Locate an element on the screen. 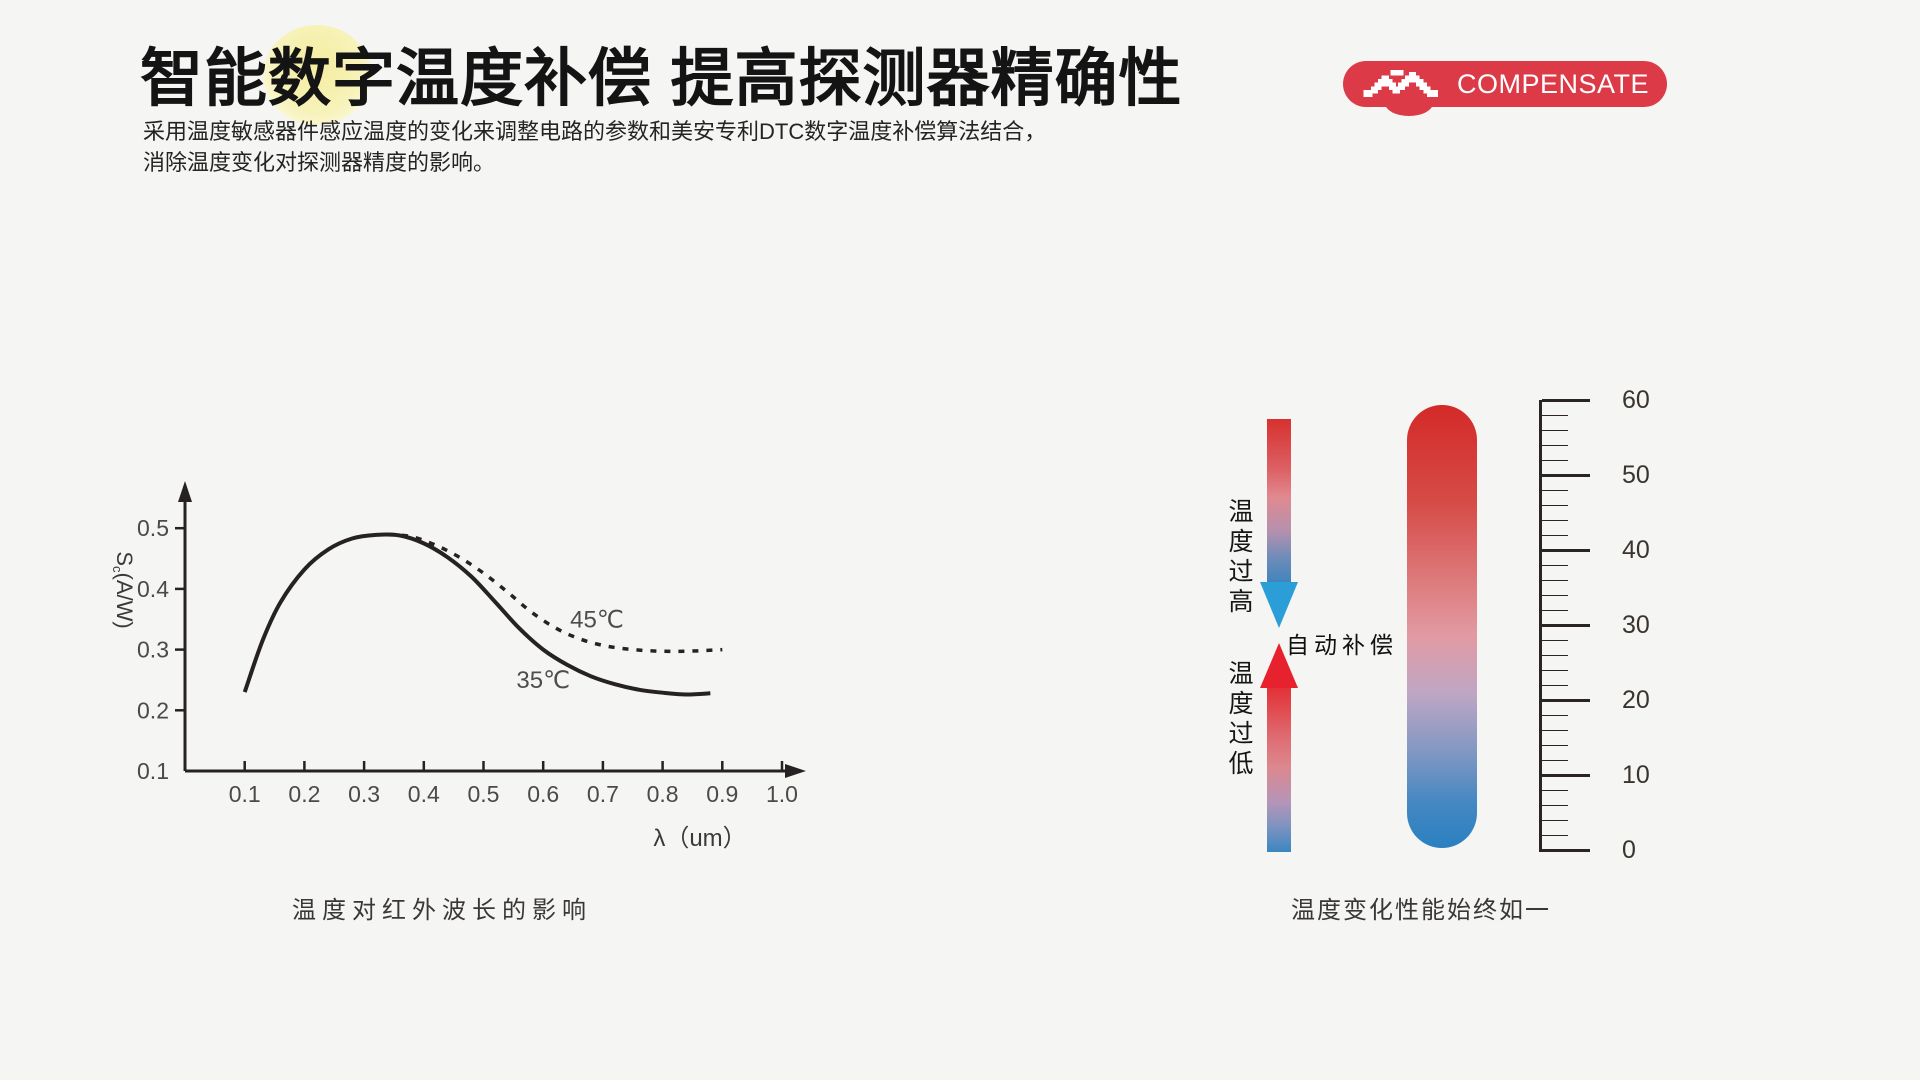  thermometer-ruler: 60 50 40 30 20 10 0 is located at coordinates (1600, 625).